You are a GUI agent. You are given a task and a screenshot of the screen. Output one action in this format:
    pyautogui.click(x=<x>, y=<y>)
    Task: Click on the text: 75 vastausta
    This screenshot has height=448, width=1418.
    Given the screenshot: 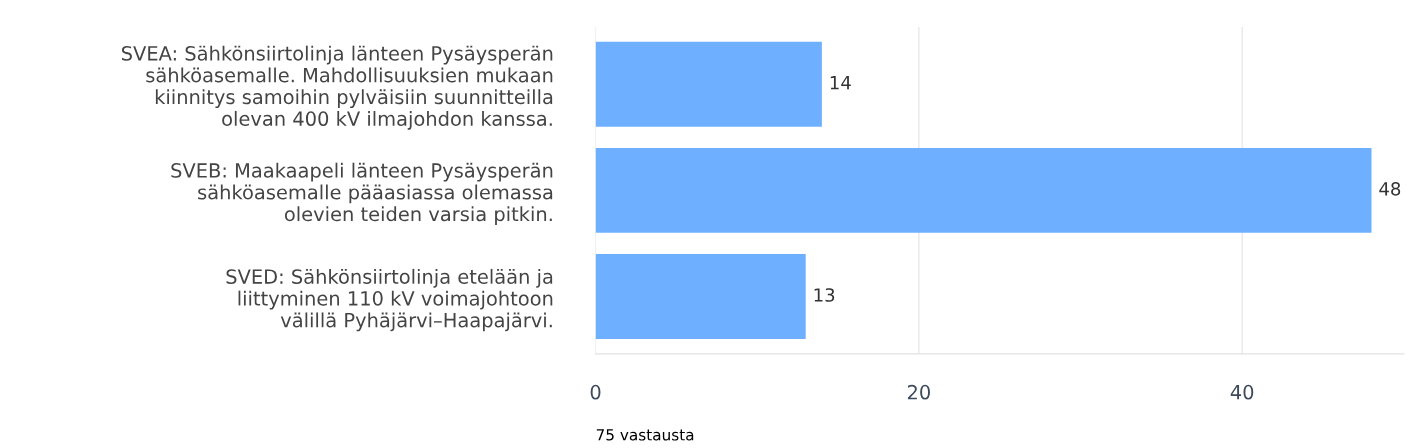 What is the action you would take?
    pyautogui.click(x=645, y=435)
    